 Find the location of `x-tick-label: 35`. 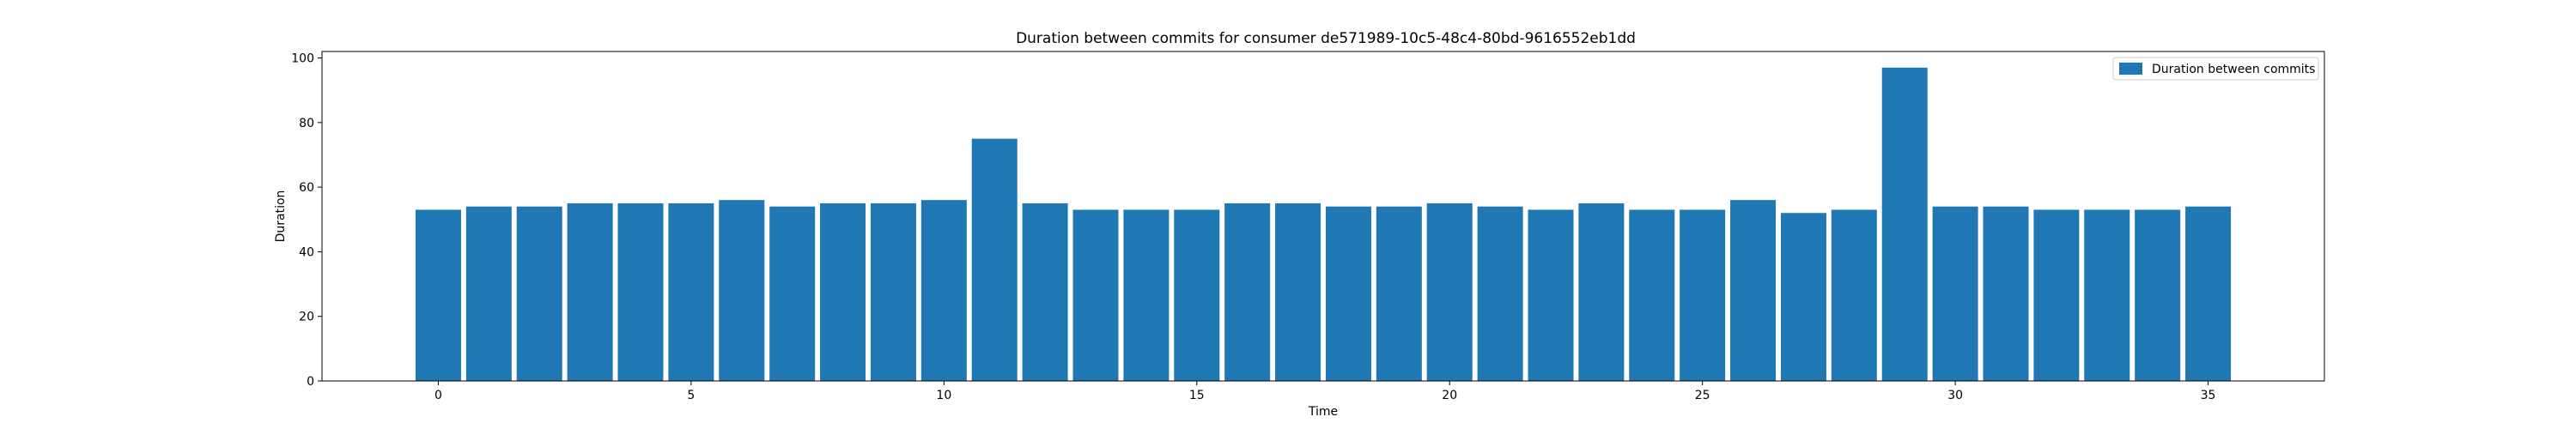

x-tick-label: 35 is located at coordinates (2208, 395).